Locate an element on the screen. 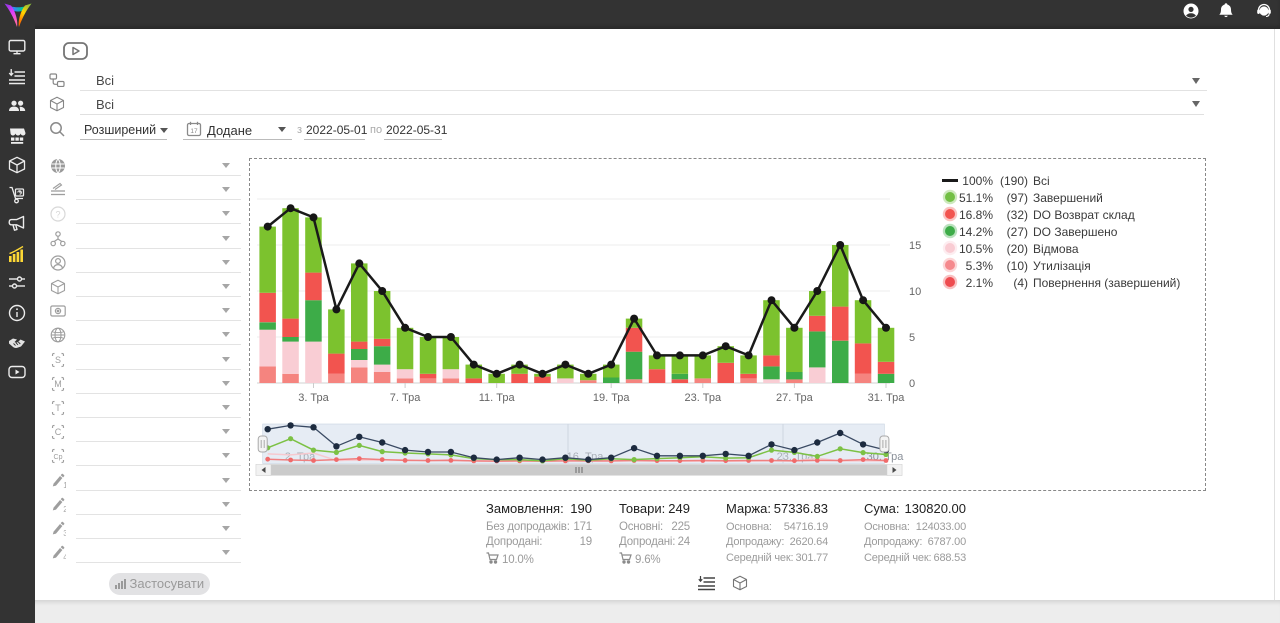 This screenshot has width=1280, height=623. svg-text: 3 is located at coordinates (64, 533).